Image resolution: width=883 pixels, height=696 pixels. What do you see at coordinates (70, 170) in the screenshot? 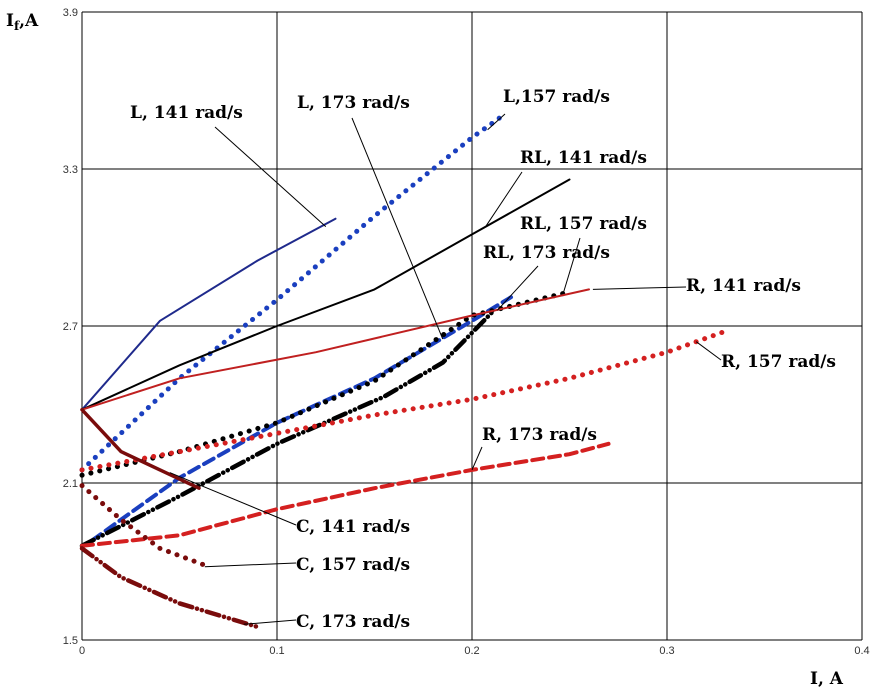
I see `y-tick-label: 3.3` at bounding box center [70, 170].